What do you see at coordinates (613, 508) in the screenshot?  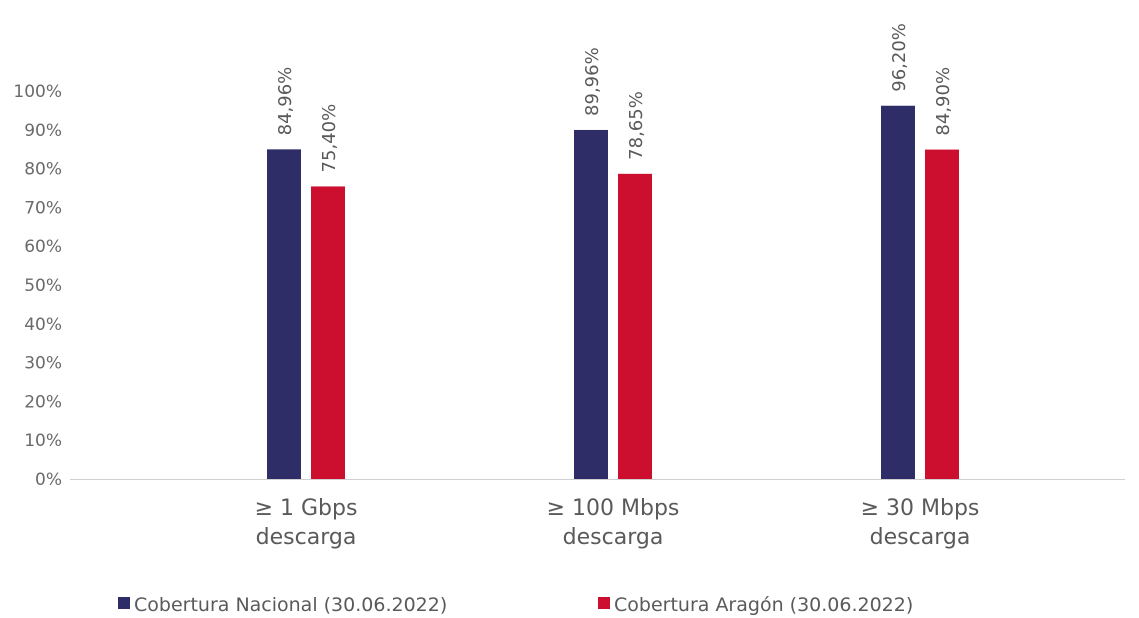 I see `category-label-line: ≥ 100 Mbps` at bounding box center [613, 508].